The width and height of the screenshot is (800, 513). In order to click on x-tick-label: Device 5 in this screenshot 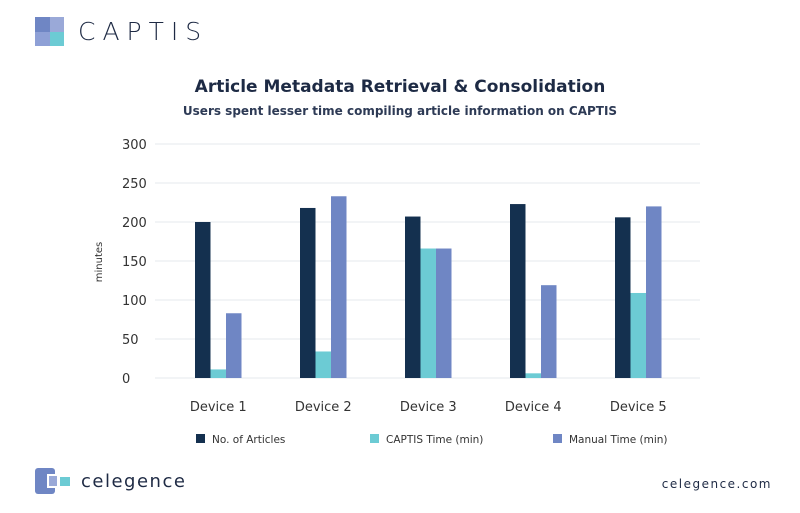, I will do `click(638, 407)`.